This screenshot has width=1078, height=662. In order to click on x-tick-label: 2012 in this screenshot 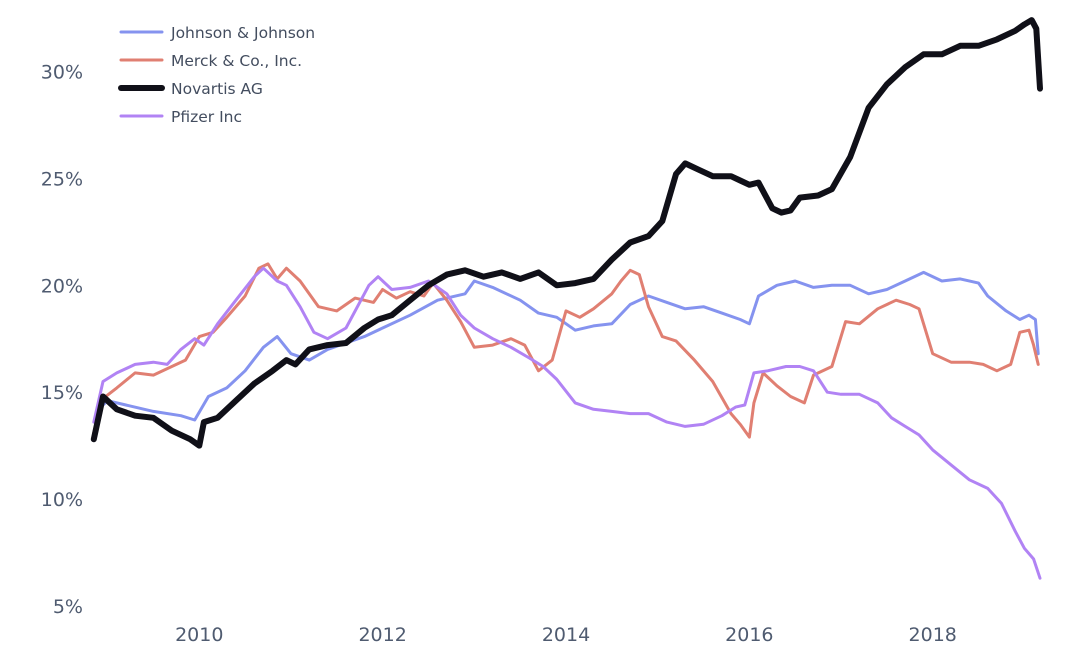, I will do `click(382, 635)`.